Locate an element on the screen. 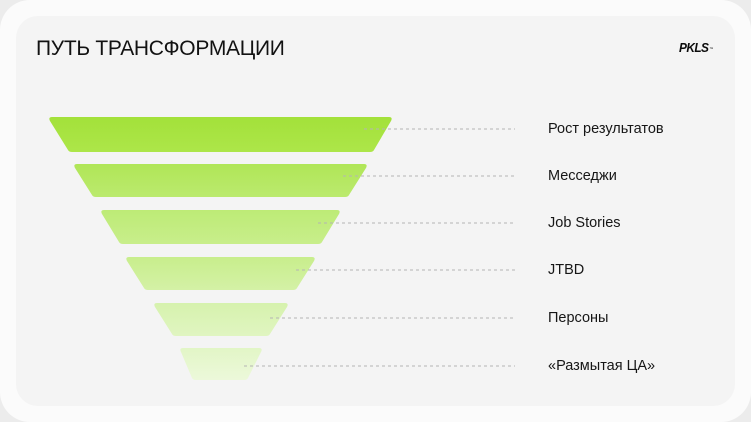  funnel-label-1: Рост результатов is located at coordinates (606, 129).